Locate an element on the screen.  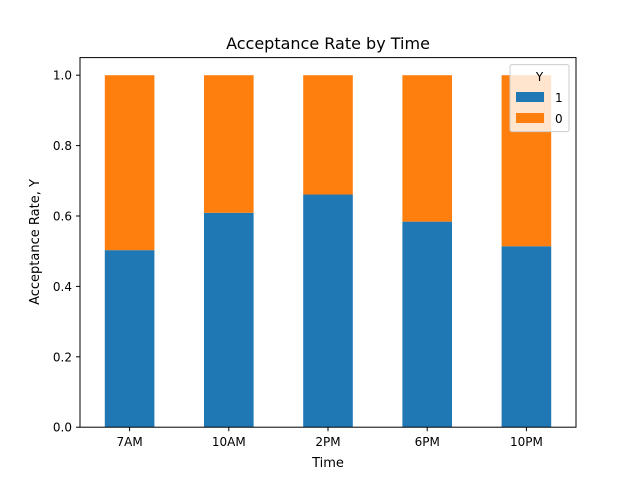
y-tick-label: 0.6 is located at coordinates (62, 217).